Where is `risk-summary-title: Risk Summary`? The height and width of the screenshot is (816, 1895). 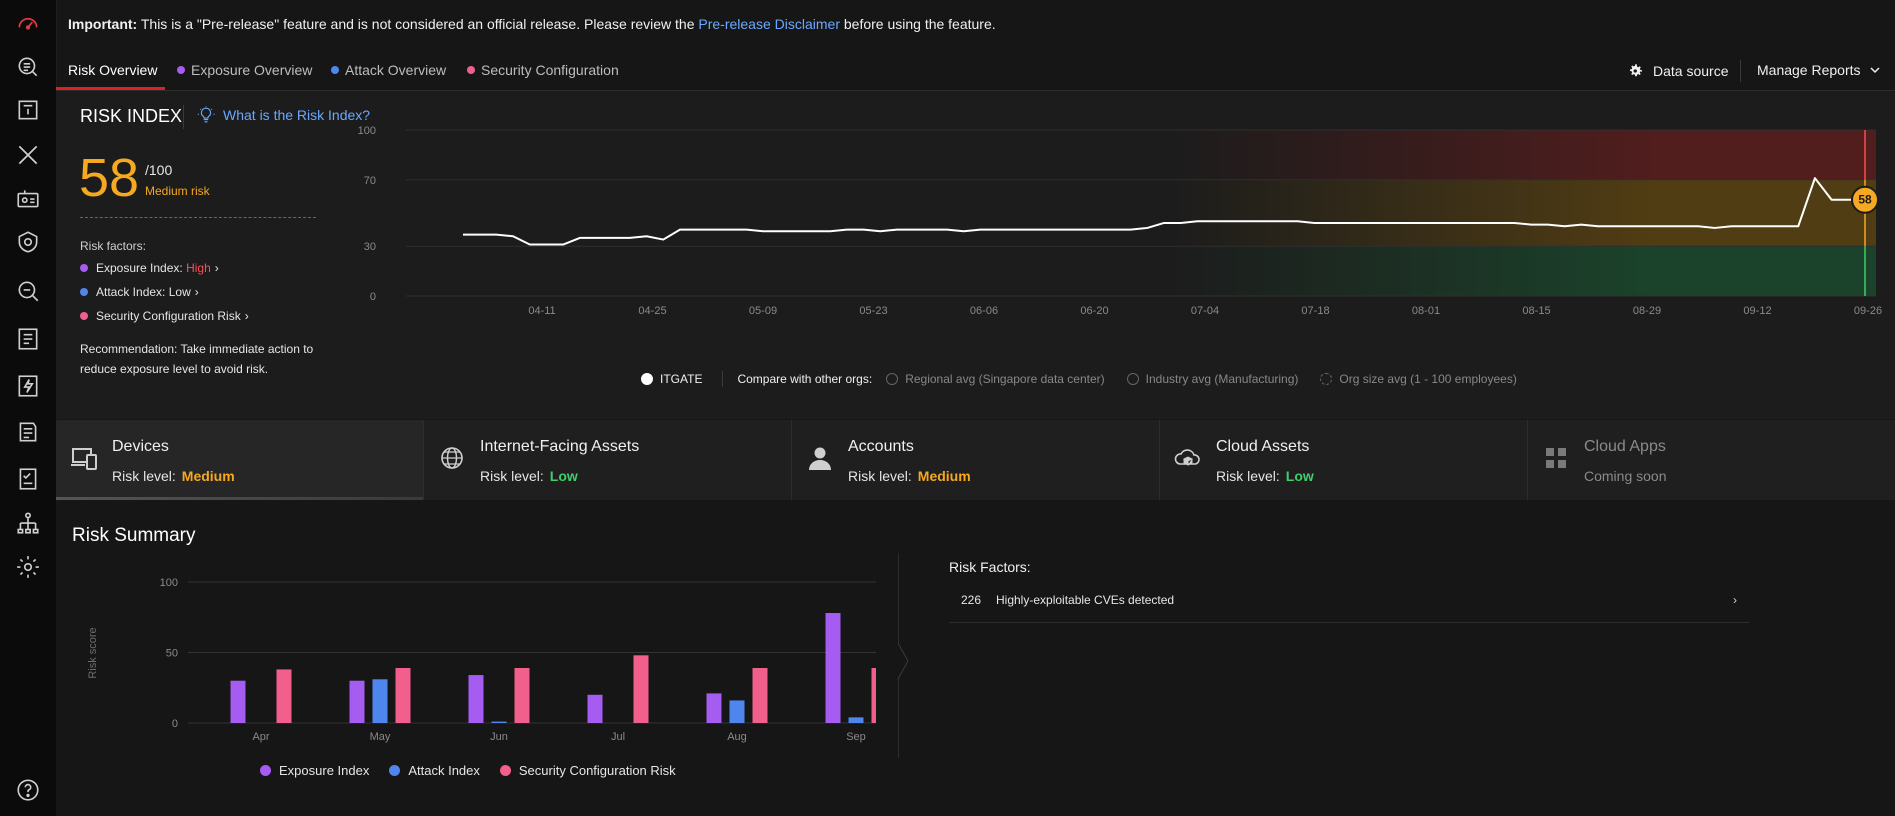 risk-summary-title: Risk Summary is located at coordinates (134, 535).